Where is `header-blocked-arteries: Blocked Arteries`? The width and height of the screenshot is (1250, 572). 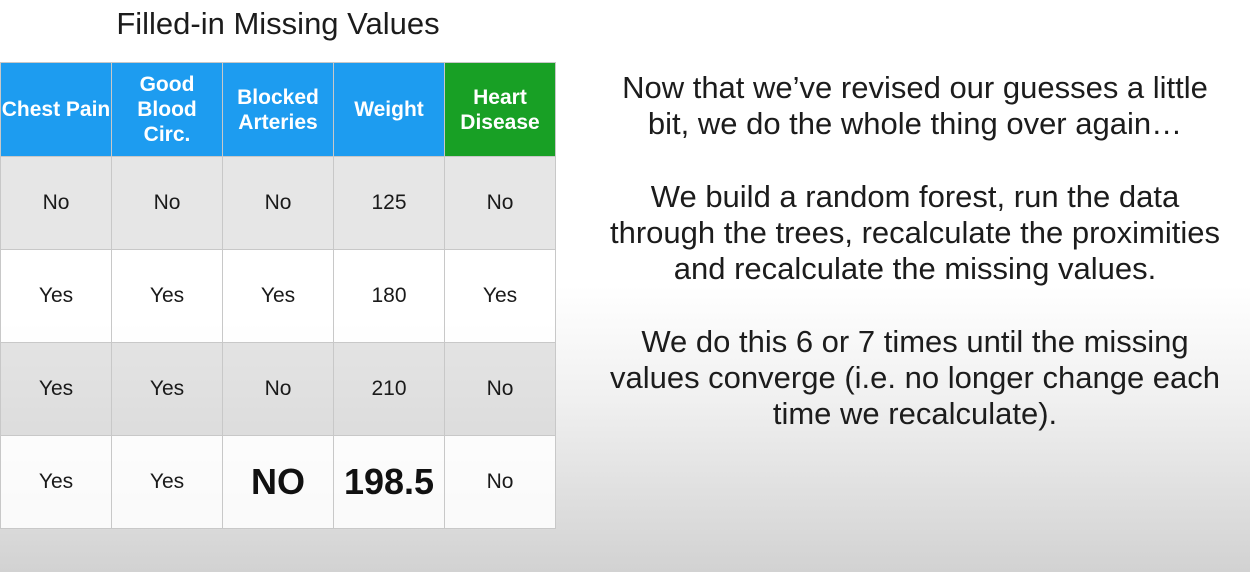 header-blocked-arteries: Blocked Arteries is located at coordinates (278, 109).